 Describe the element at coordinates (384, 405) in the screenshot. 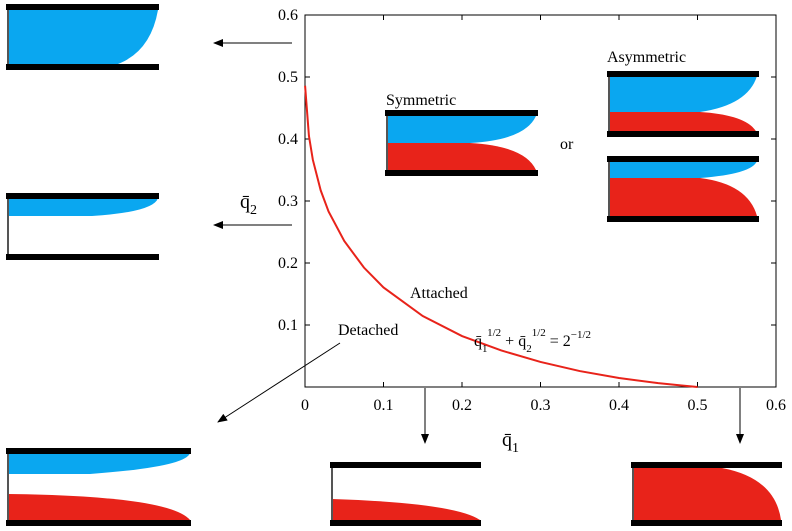

I see `x-tick-label: 0.1` at that location.